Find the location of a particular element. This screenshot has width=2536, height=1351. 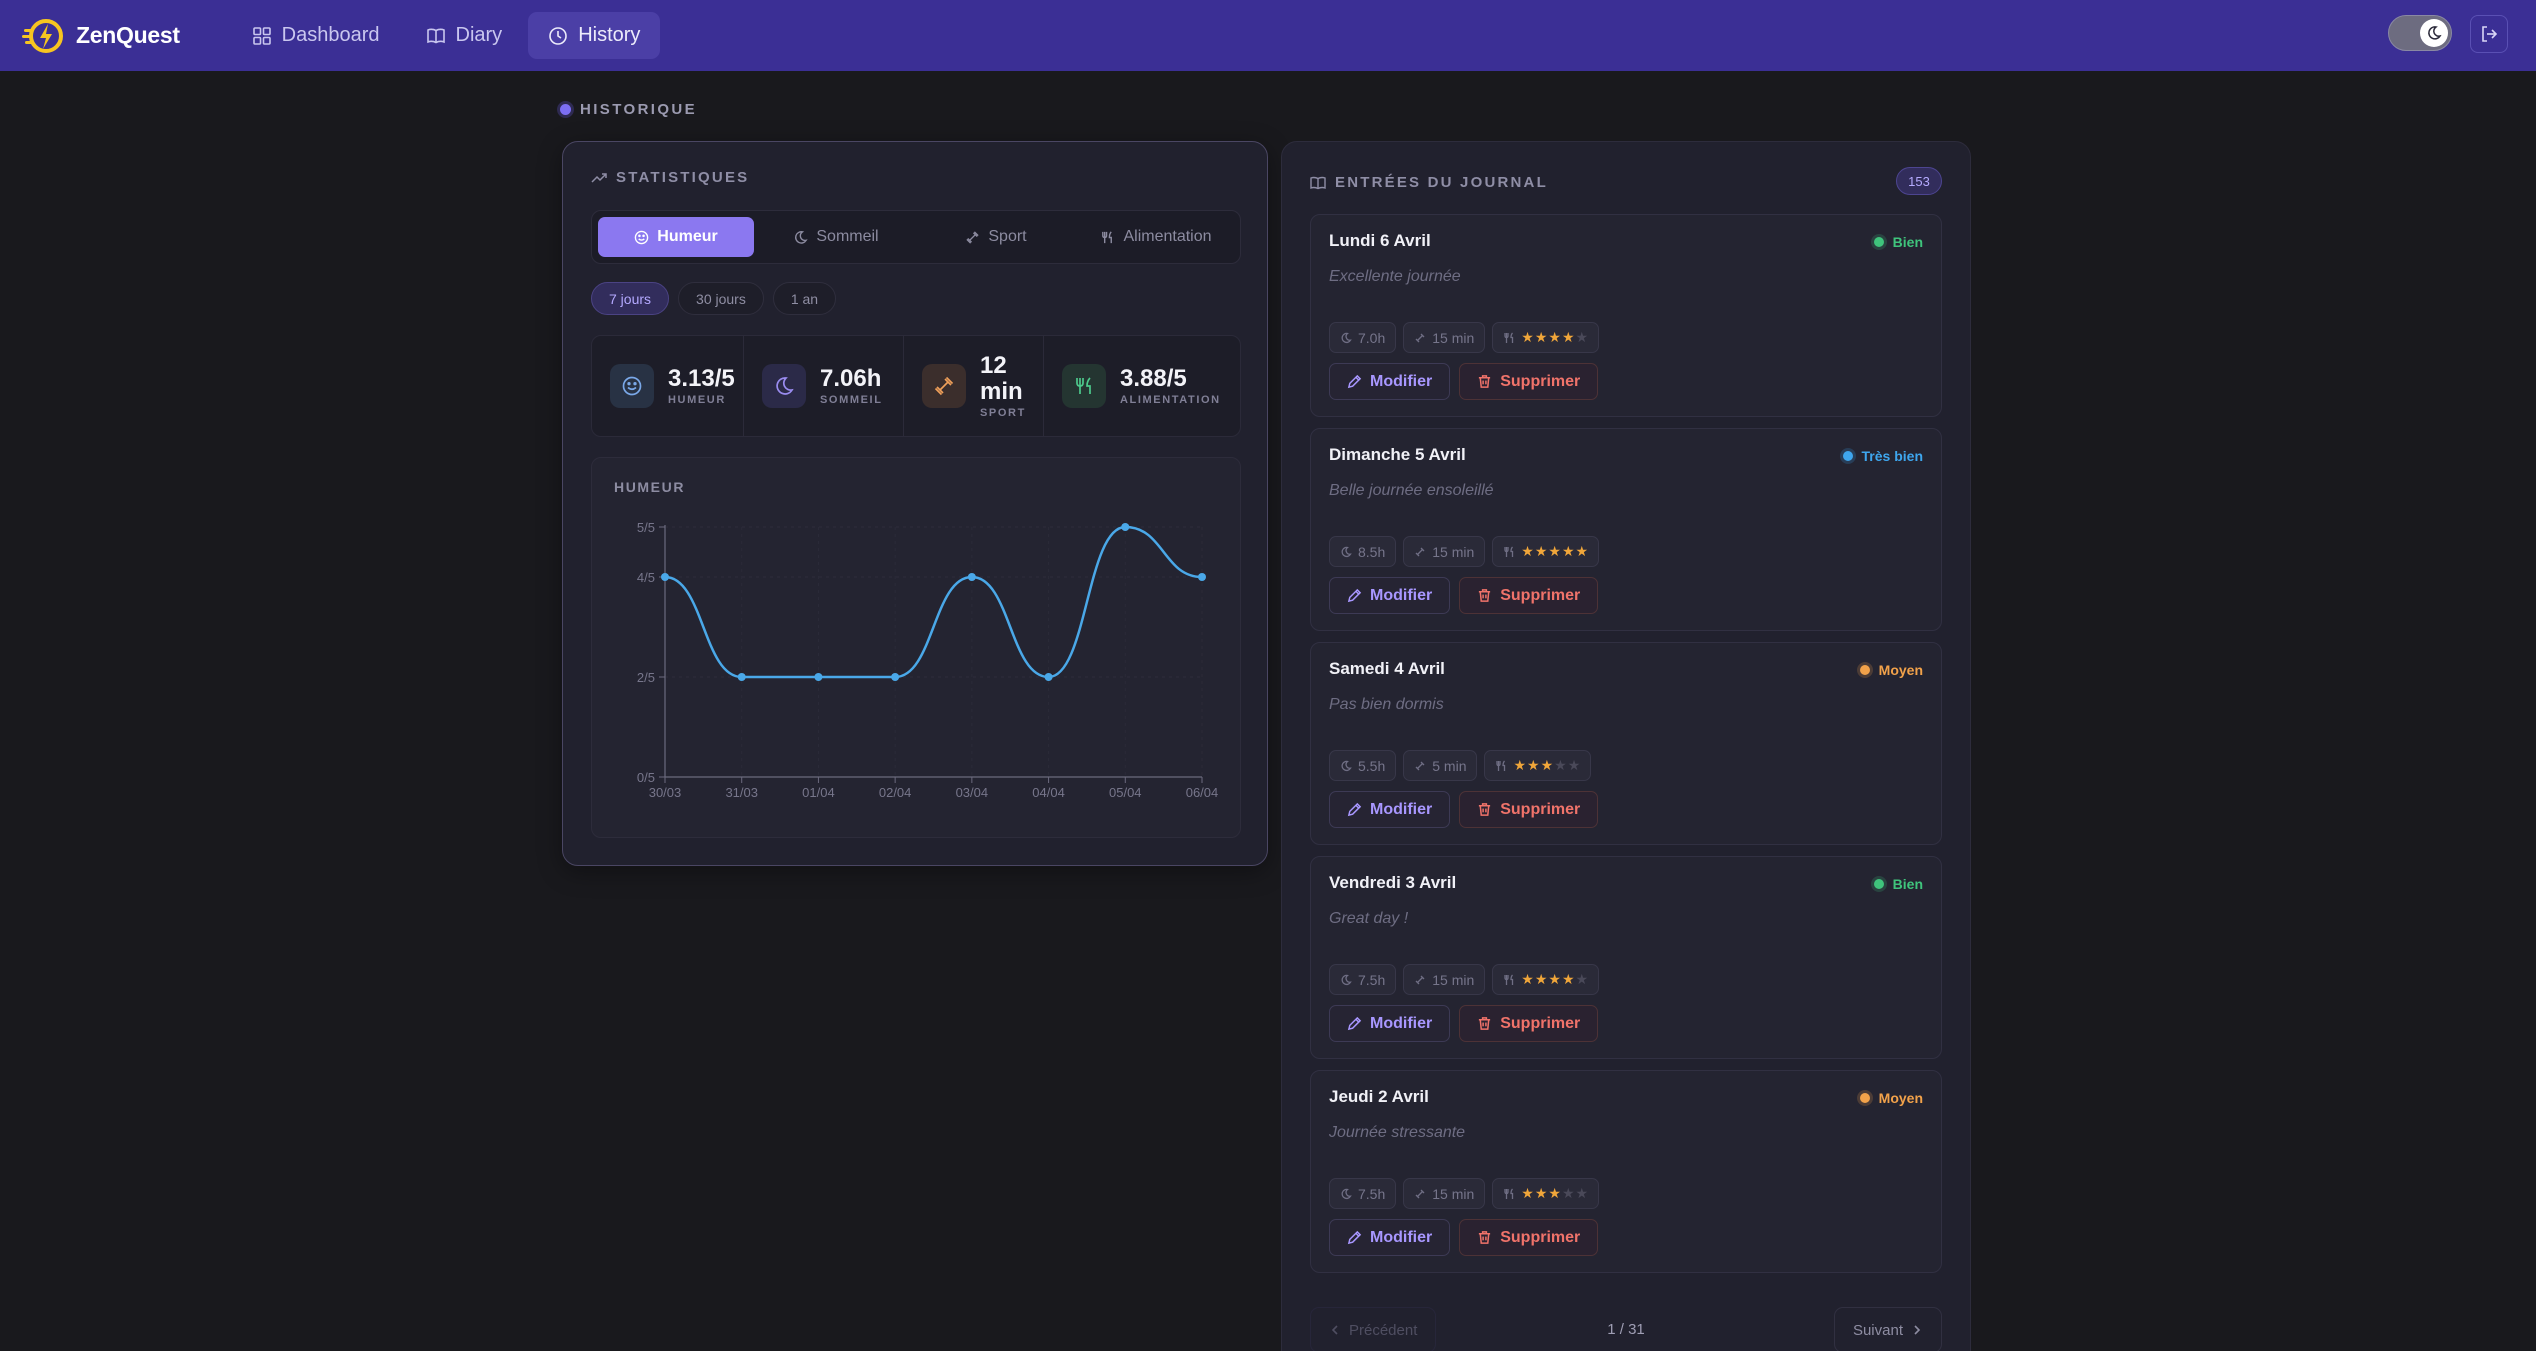

x-tick-label: 04/04 is located at coordinates (1048, 792).